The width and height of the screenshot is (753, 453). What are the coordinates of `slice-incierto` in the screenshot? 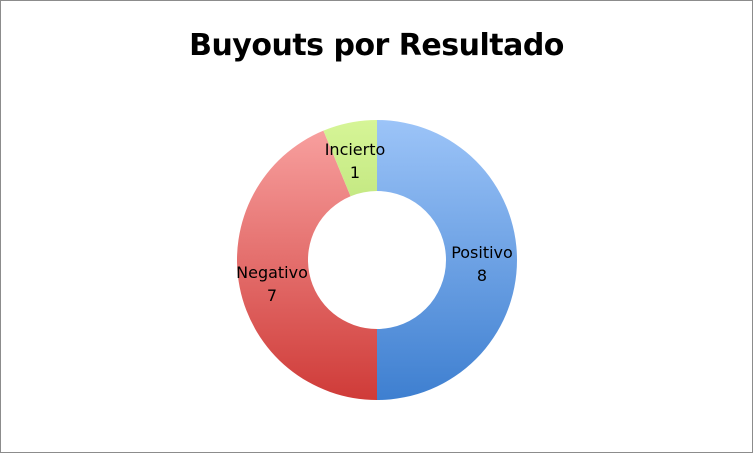 It's located at (350, 158).